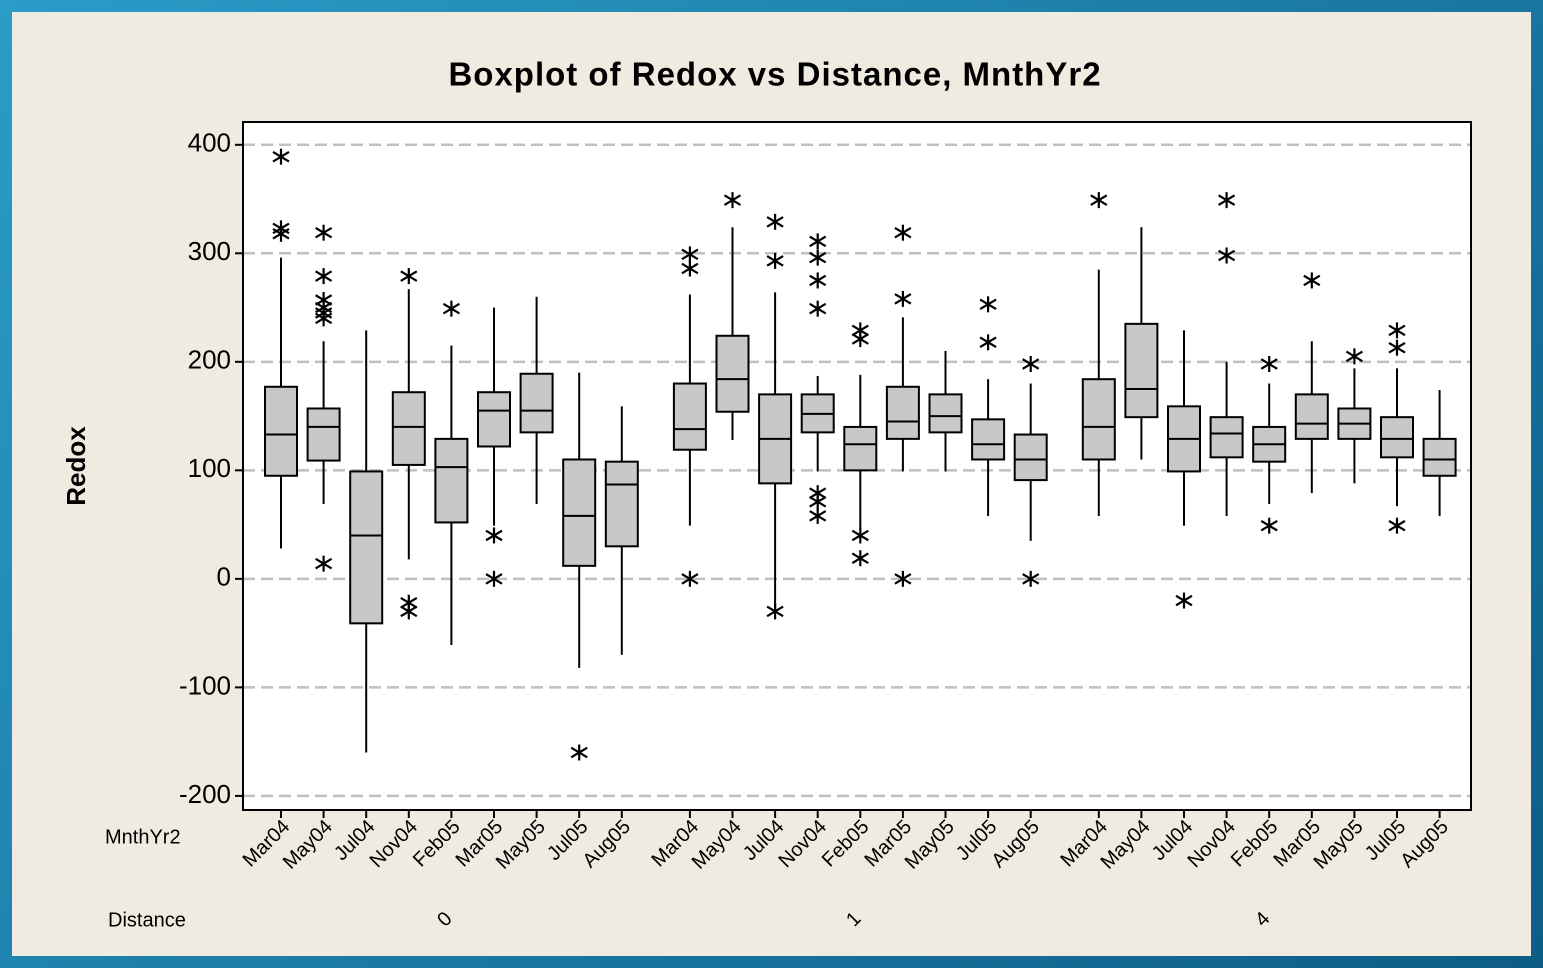 The width and height of the screenshot is (1543, 968). What do you see at coordinates (76, 466) in the screenshot?
I see `y-axis-label: Redox` at bounding box center [76, 466].